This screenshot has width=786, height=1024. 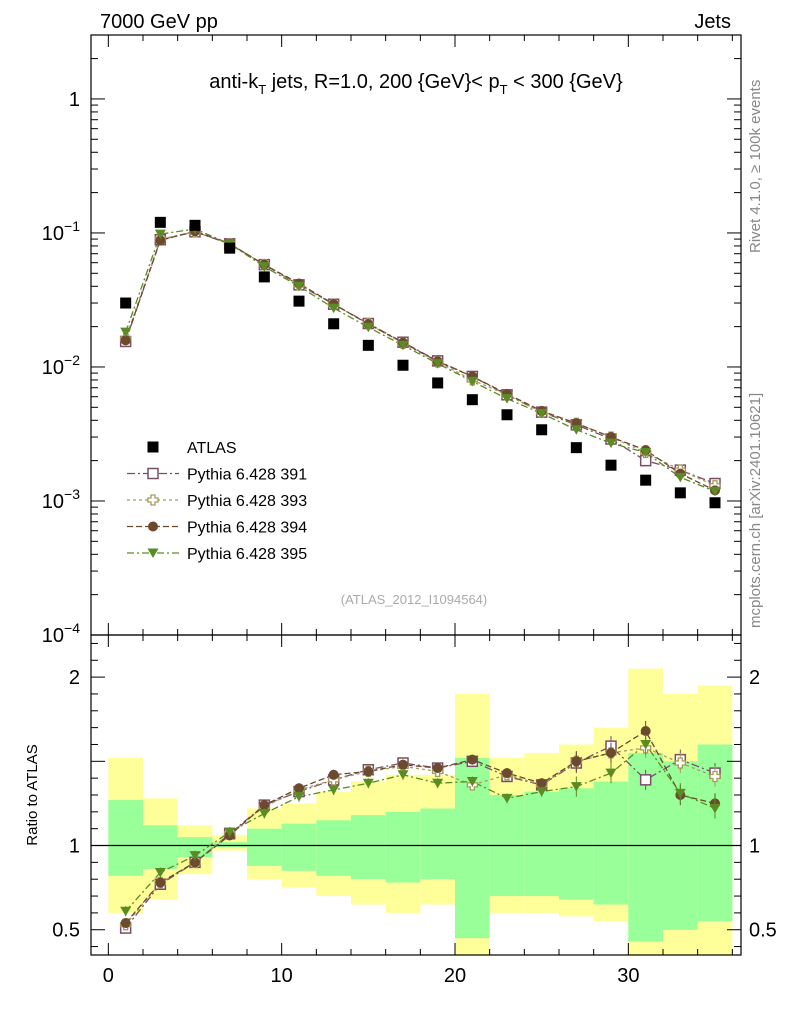 I want to click on ratio-y-tick-label-left: 0.5, so click(x=66, y=931).